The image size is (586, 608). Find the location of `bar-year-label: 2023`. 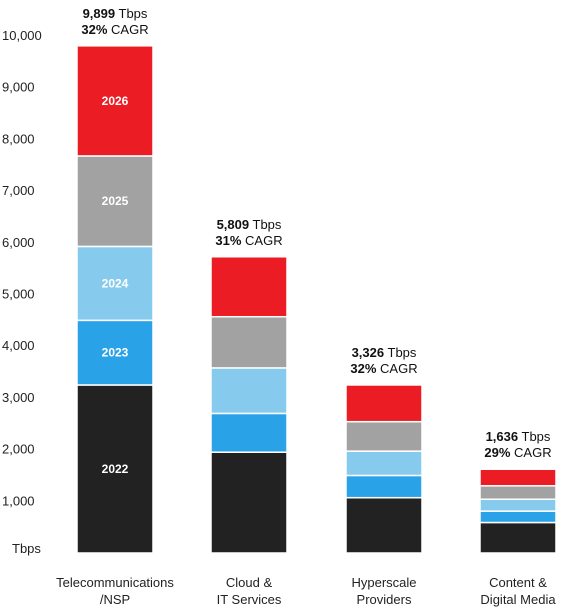

bar-year-label: 2023 is located at coordinates (115, 353).